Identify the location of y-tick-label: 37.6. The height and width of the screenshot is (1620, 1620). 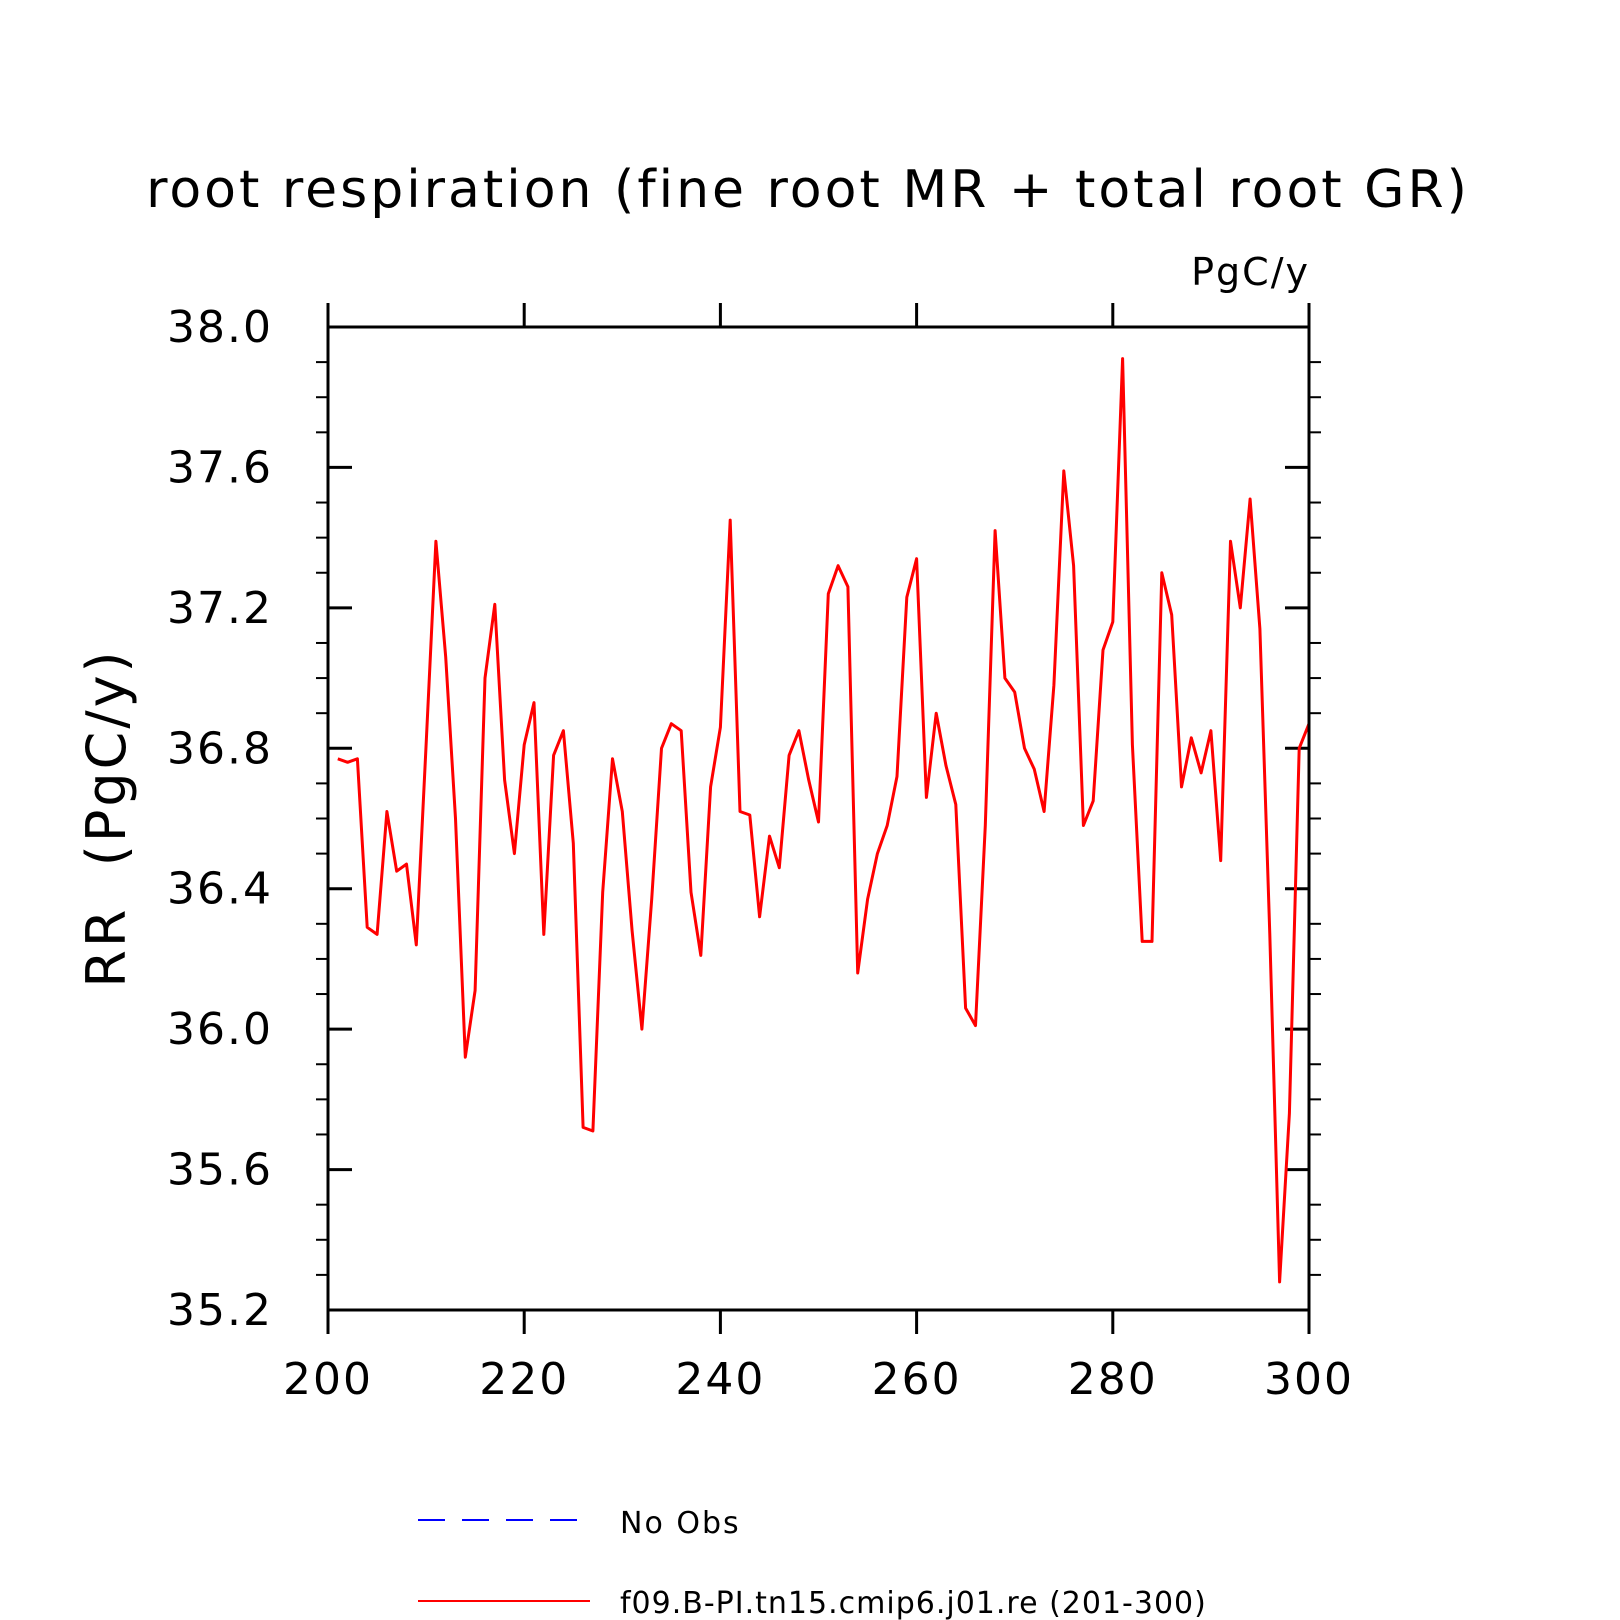
(220, 467).